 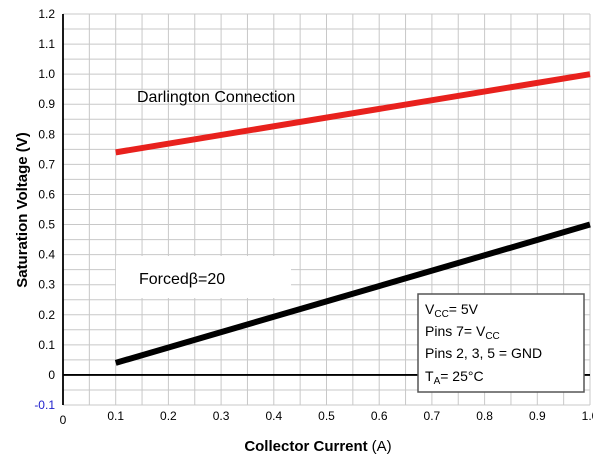 What do you see at coordinates (46, 74) in the screenshot?
I see `y-tick-label-11: 1.0` at bounding box center [46, 74].